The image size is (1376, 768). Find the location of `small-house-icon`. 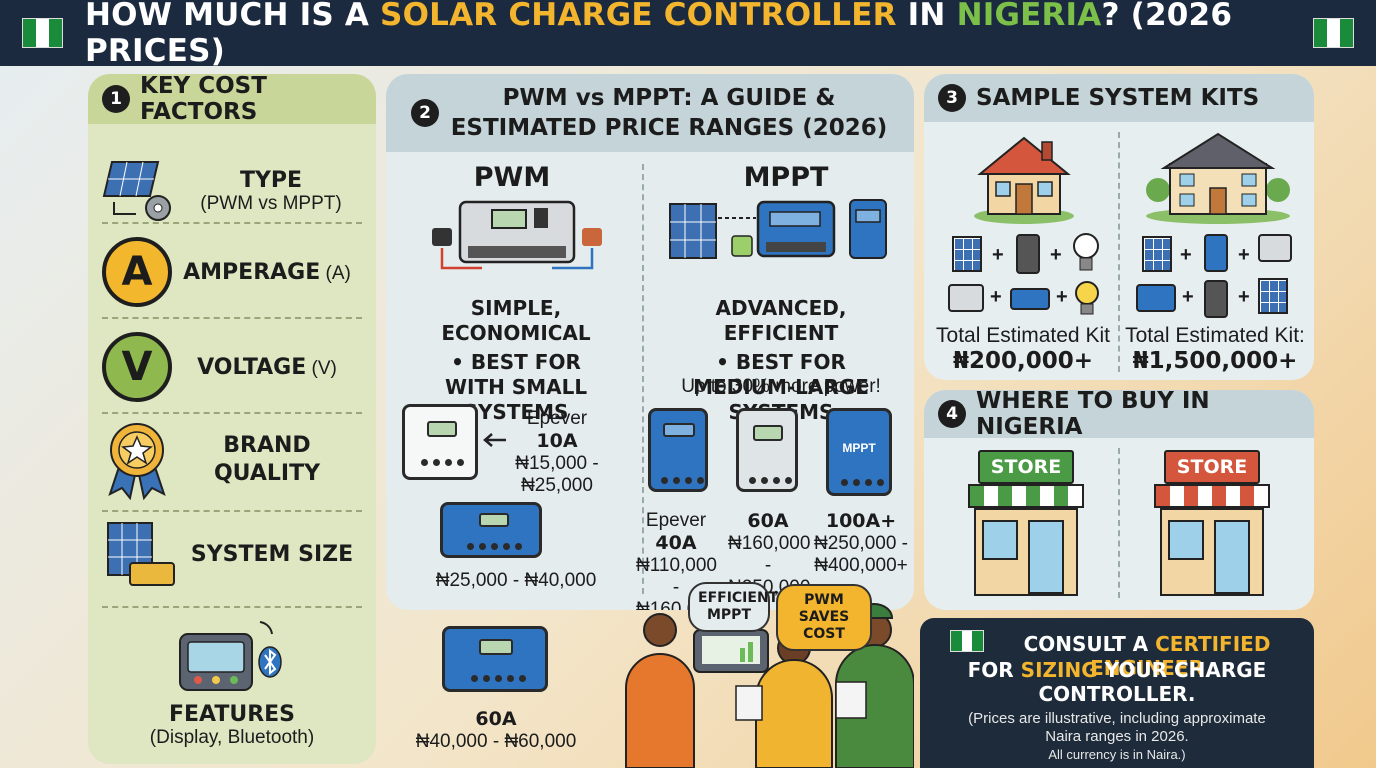

small-house-icon is located at coordinates (1024, 180).